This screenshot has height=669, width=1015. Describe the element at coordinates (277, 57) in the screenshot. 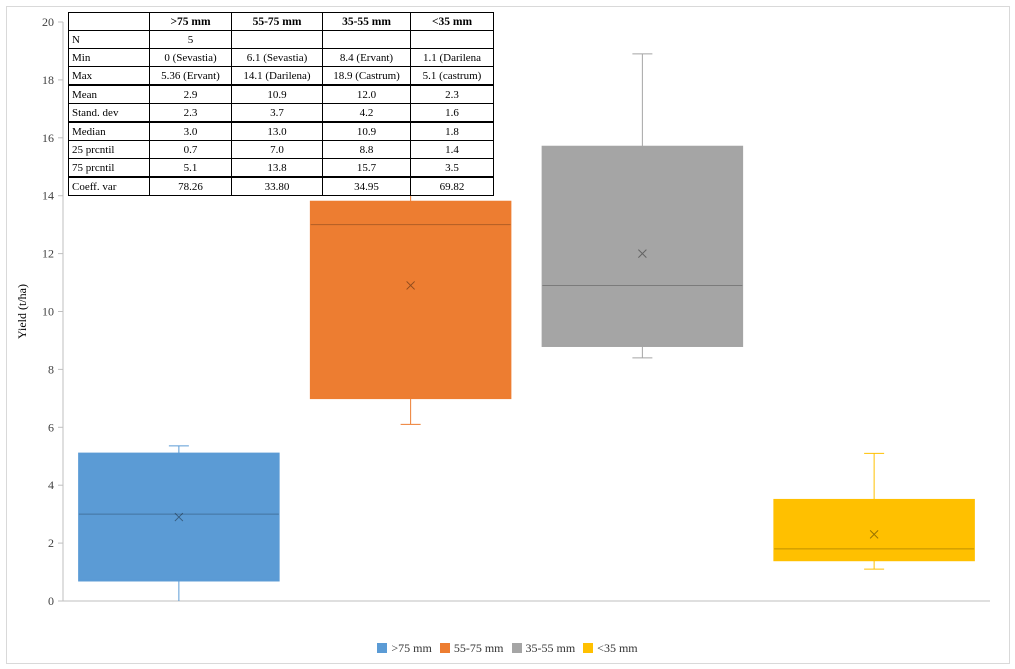

I see `table-cell: 6.1 (Sevastia)` at that location.